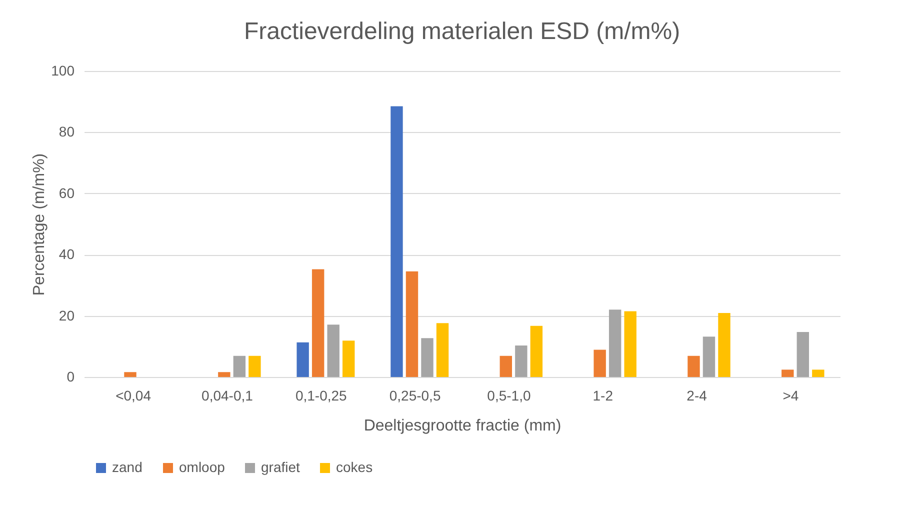 Image resolution: width=901 pixels, height=522 pixels. I want to click on x-tick-label: <0,04, so click(134, 396).